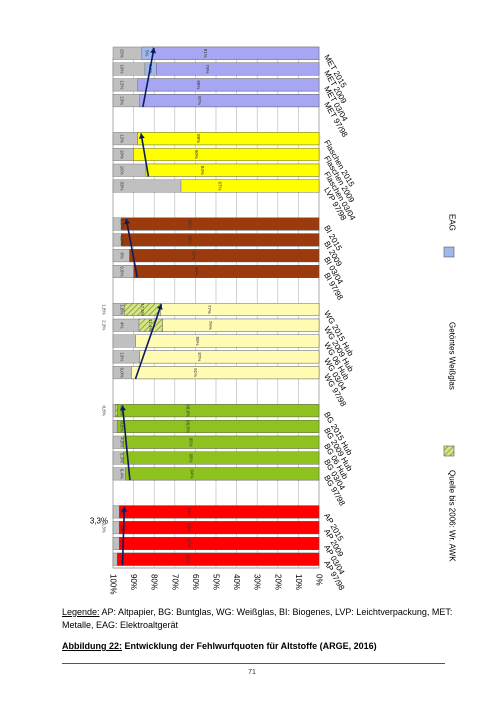  Describe the element at coordinates (104, 309) in the screenshot. I see `extra-value-label: 1,8%` at that location.